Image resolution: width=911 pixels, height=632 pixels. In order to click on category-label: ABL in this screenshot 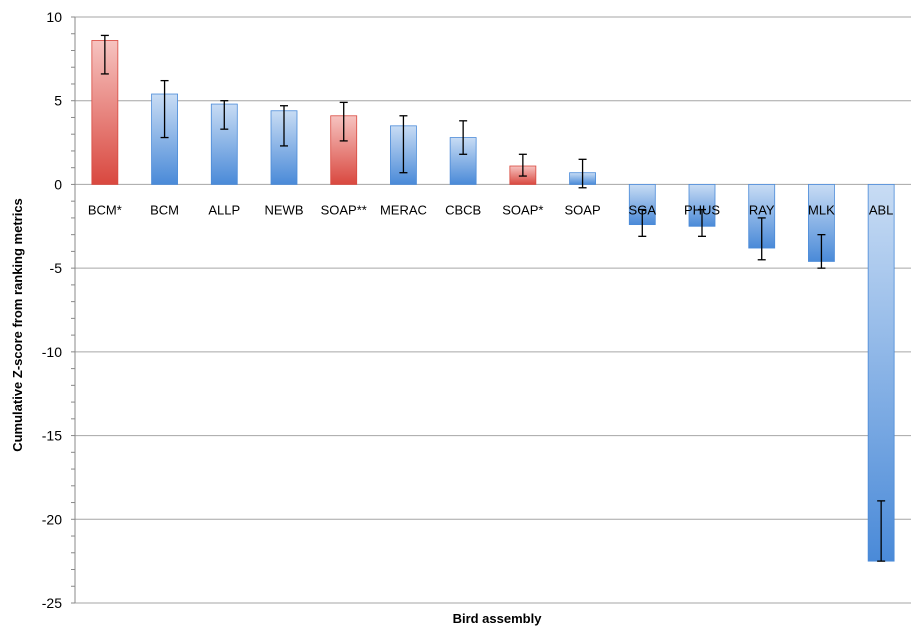, I will do `click(881, 209)`.